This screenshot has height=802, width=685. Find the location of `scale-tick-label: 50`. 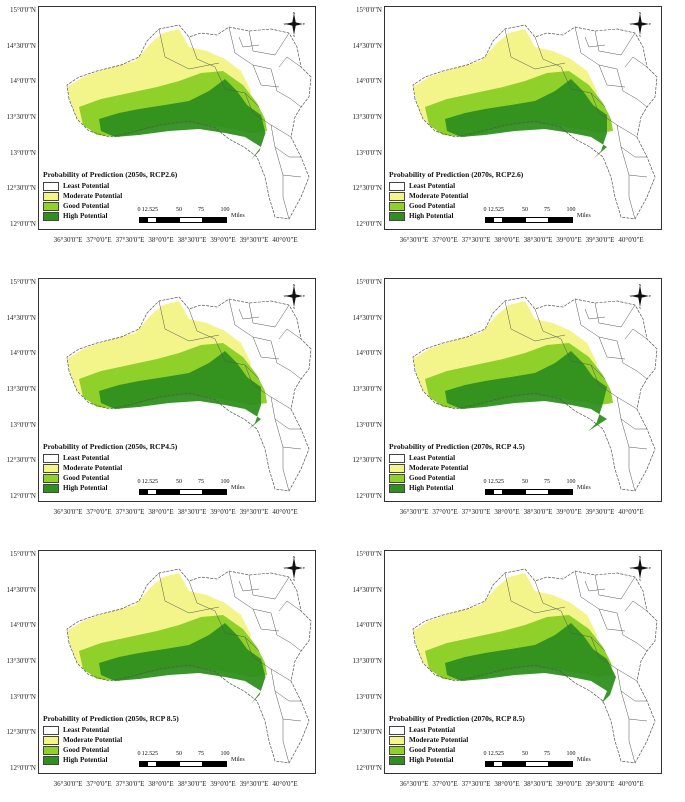

scale-tick-label: 50 is located at coordinates (525, 754).